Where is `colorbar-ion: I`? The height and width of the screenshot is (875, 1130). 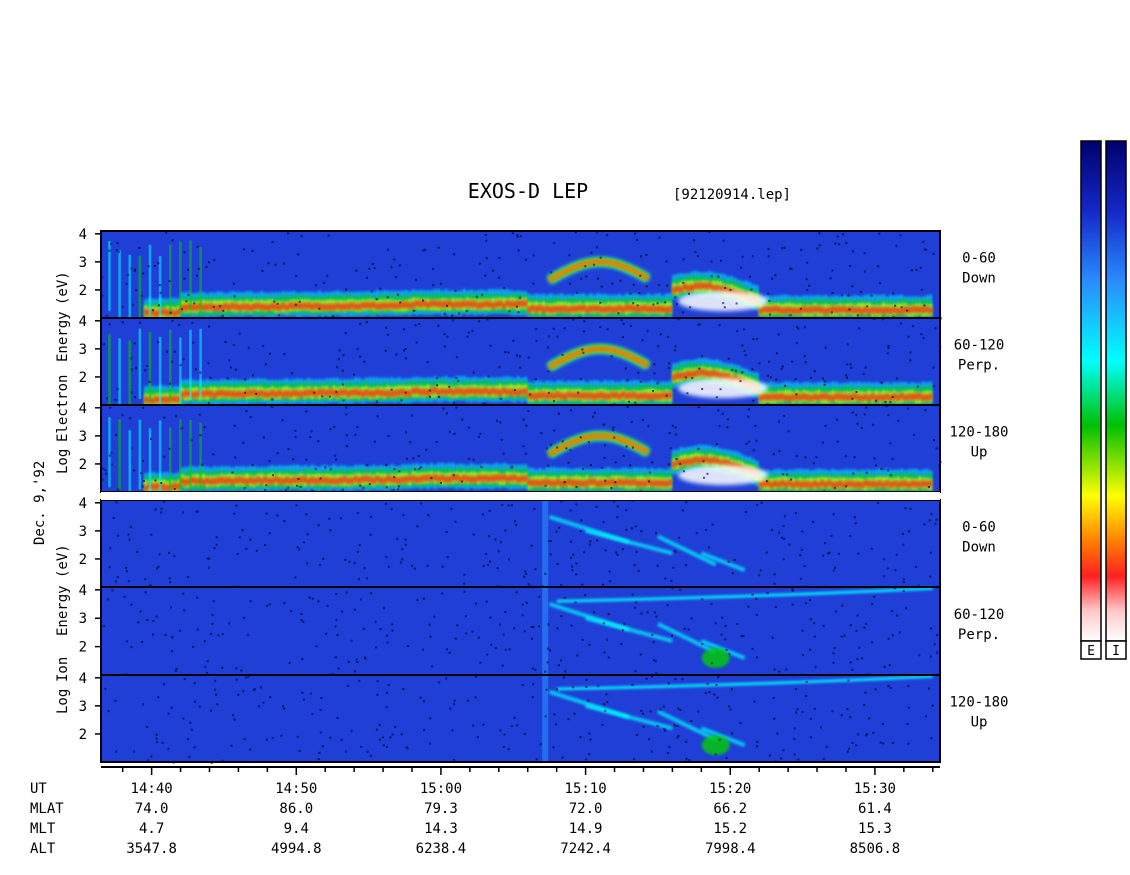
colorbar-ion: I is located at coordinates (1116, 400).